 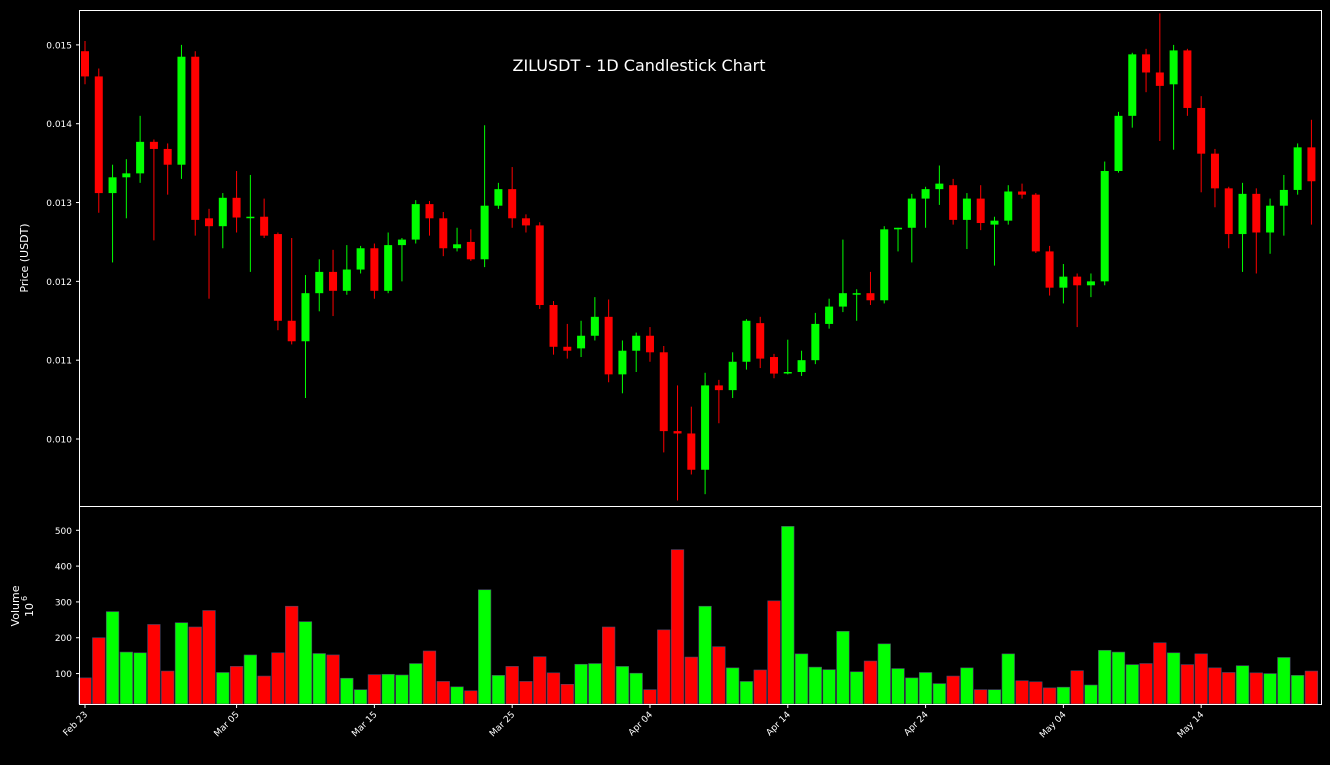 What do you see at coordinates (63, 639) in the screenshot?
I see `volume-y-tick-label: 200` at bounding box center [63, 639].